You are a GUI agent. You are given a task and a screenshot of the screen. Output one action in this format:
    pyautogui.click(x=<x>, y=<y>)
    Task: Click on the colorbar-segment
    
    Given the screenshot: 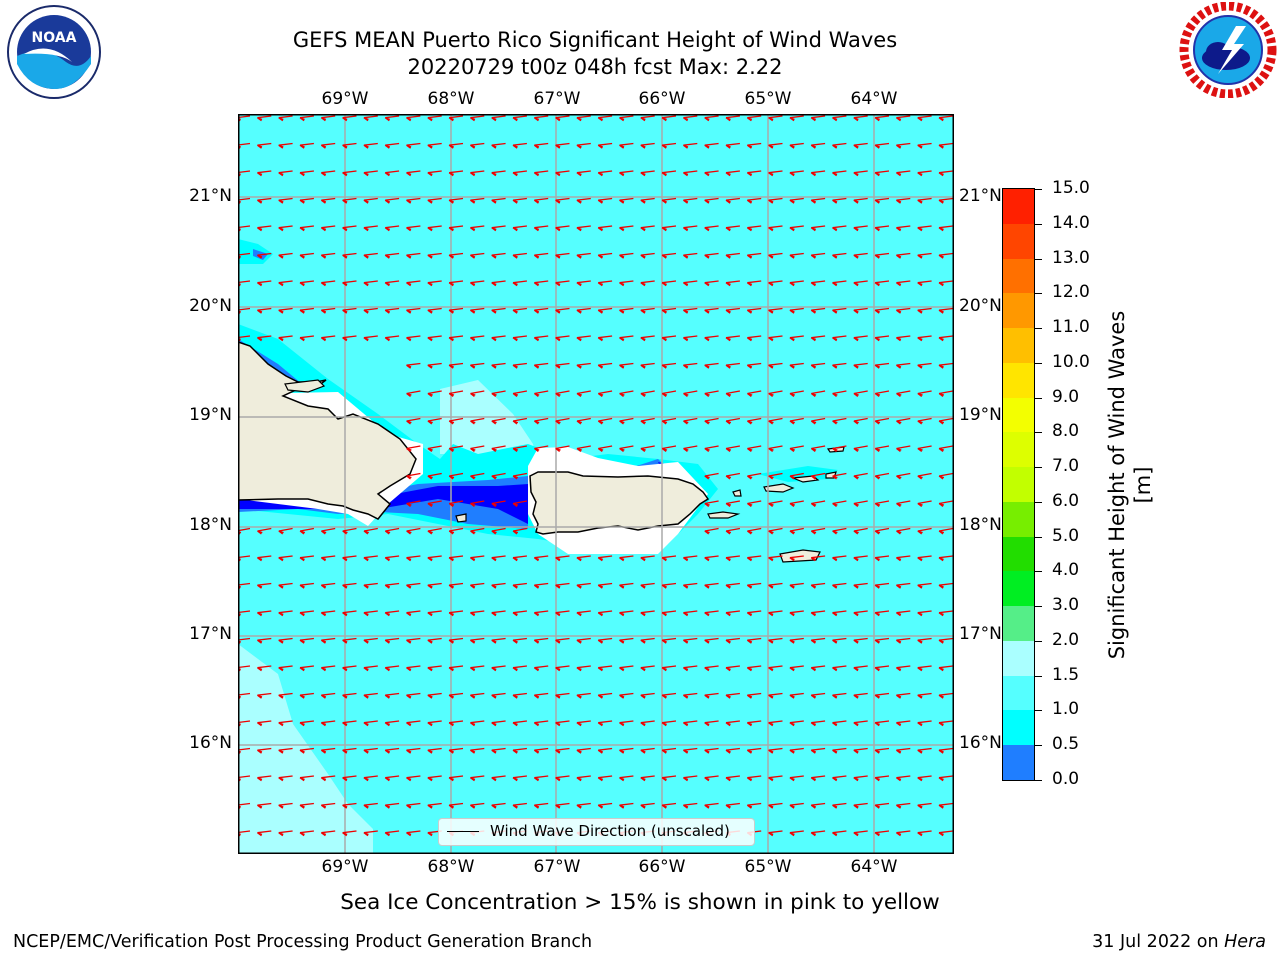 What is the action you would take?
    pyautogui.click(x=1018, y=624)
    